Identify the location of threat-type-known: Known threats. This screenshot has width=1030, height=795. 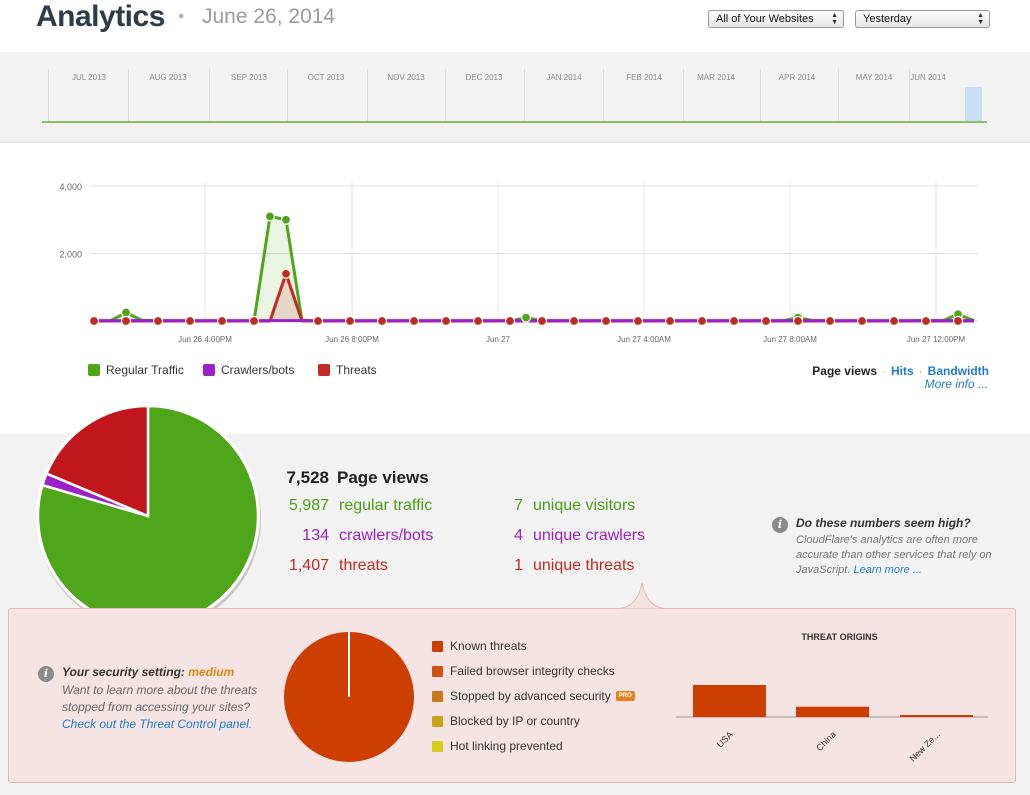
(479, 646).